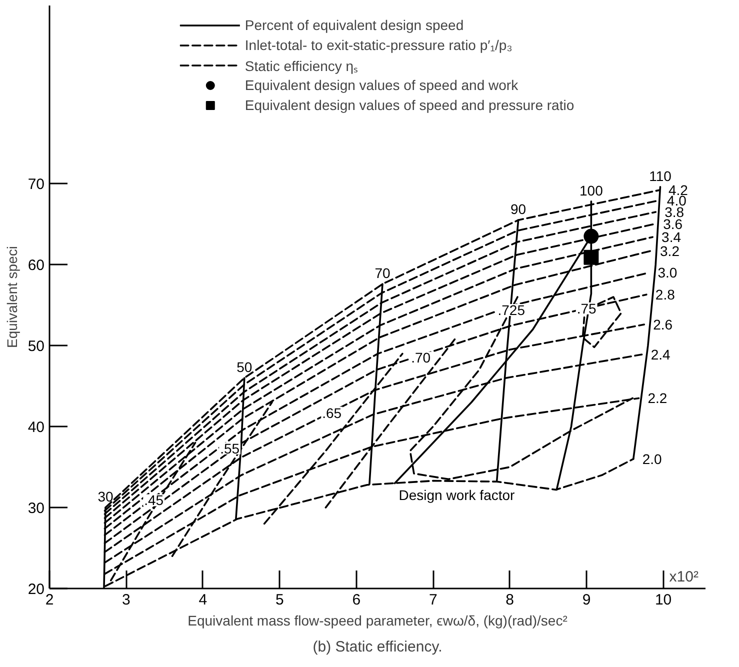 Image resolution: width=739 pixels, height=667 pixels. I want to click on x-tick-label: 5, so click(280, 600).